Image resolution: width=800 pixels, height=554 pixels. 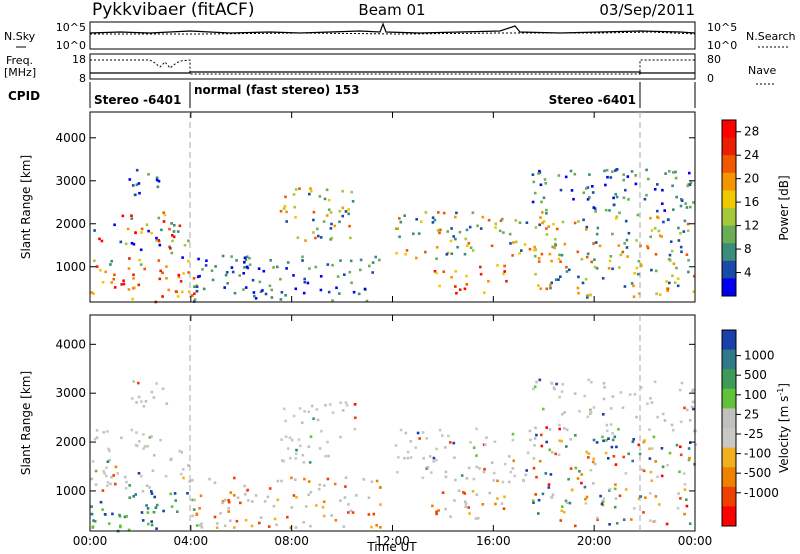 What do you see at coordinates (757, 454) in the screenshot?
I see `colorbar-tick-label: -100` at bounding box center [757, 454].